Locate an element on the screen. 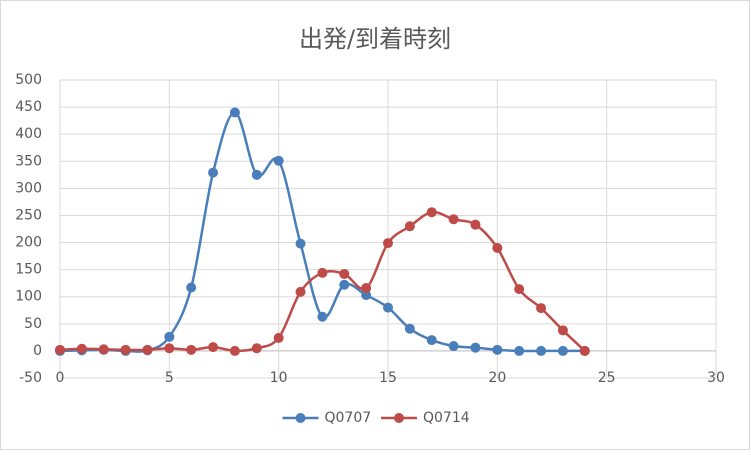 This screenshot has width=751, height=455. x-tick-label: 30 is located at coordinates (716, 378).